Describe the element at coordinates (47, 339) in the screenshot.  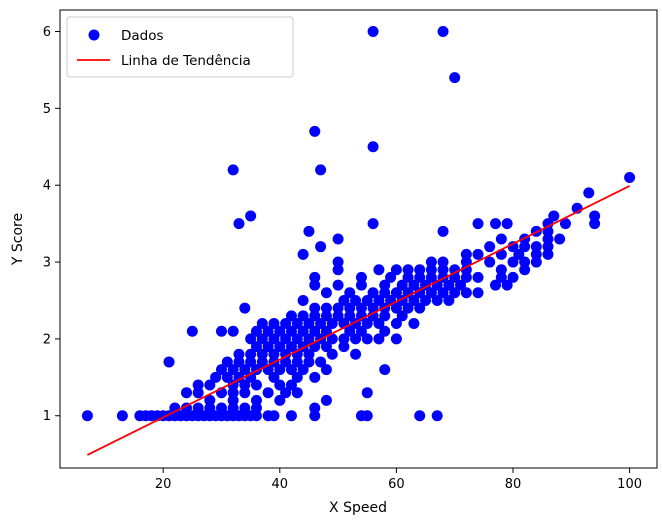
I see `y-tick-label: 2` at that location.